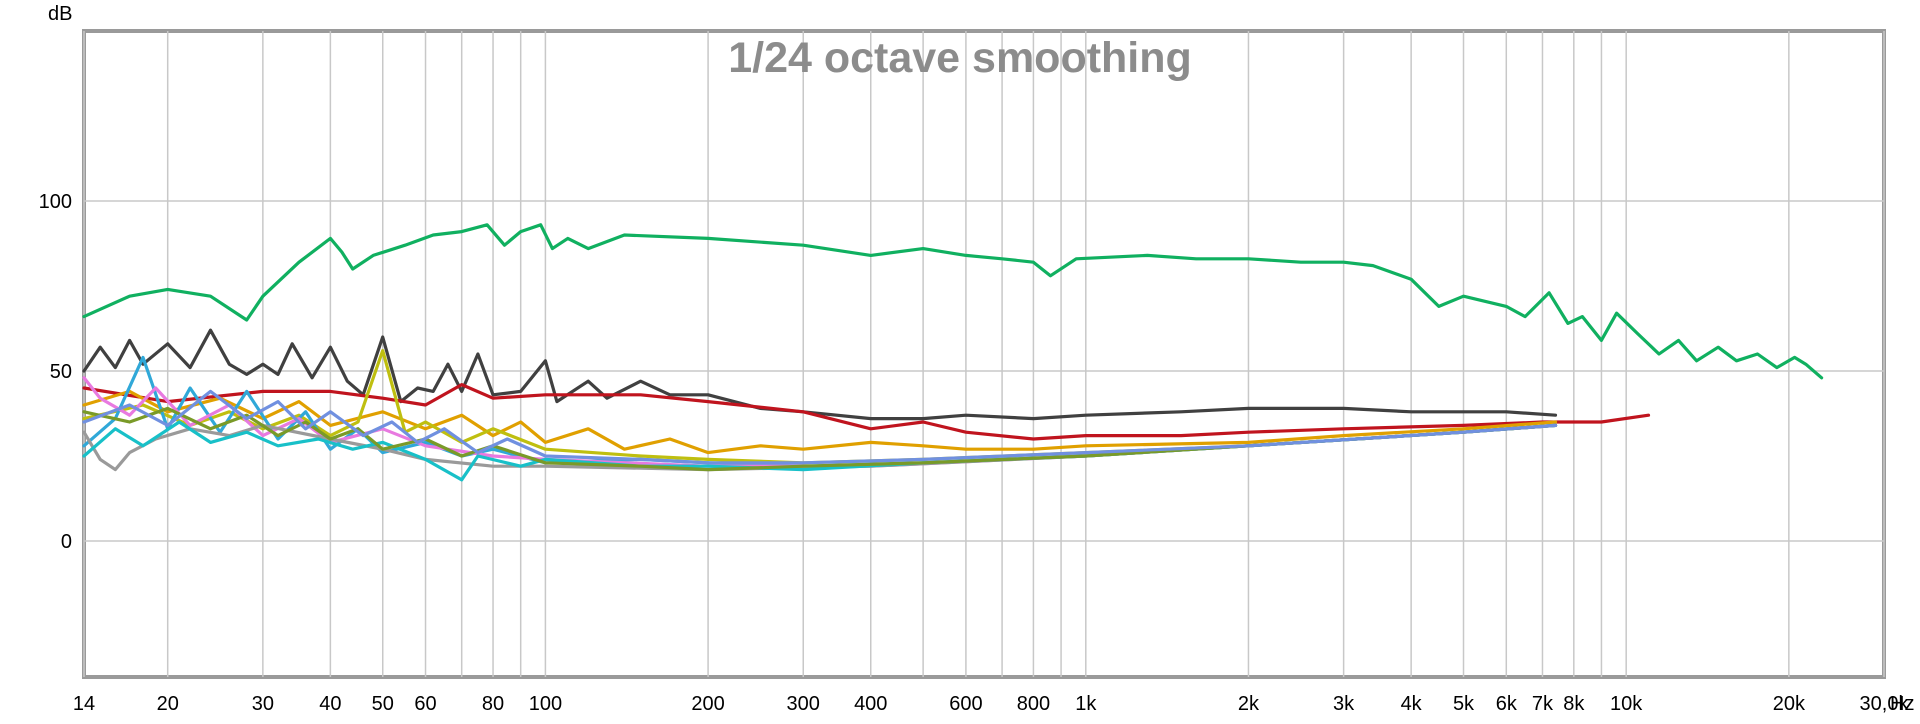  What do you see at coordinates (1033, 704) in the screenshot?
I see `x-tick-label: 800` at bounding box center [1033, 704].